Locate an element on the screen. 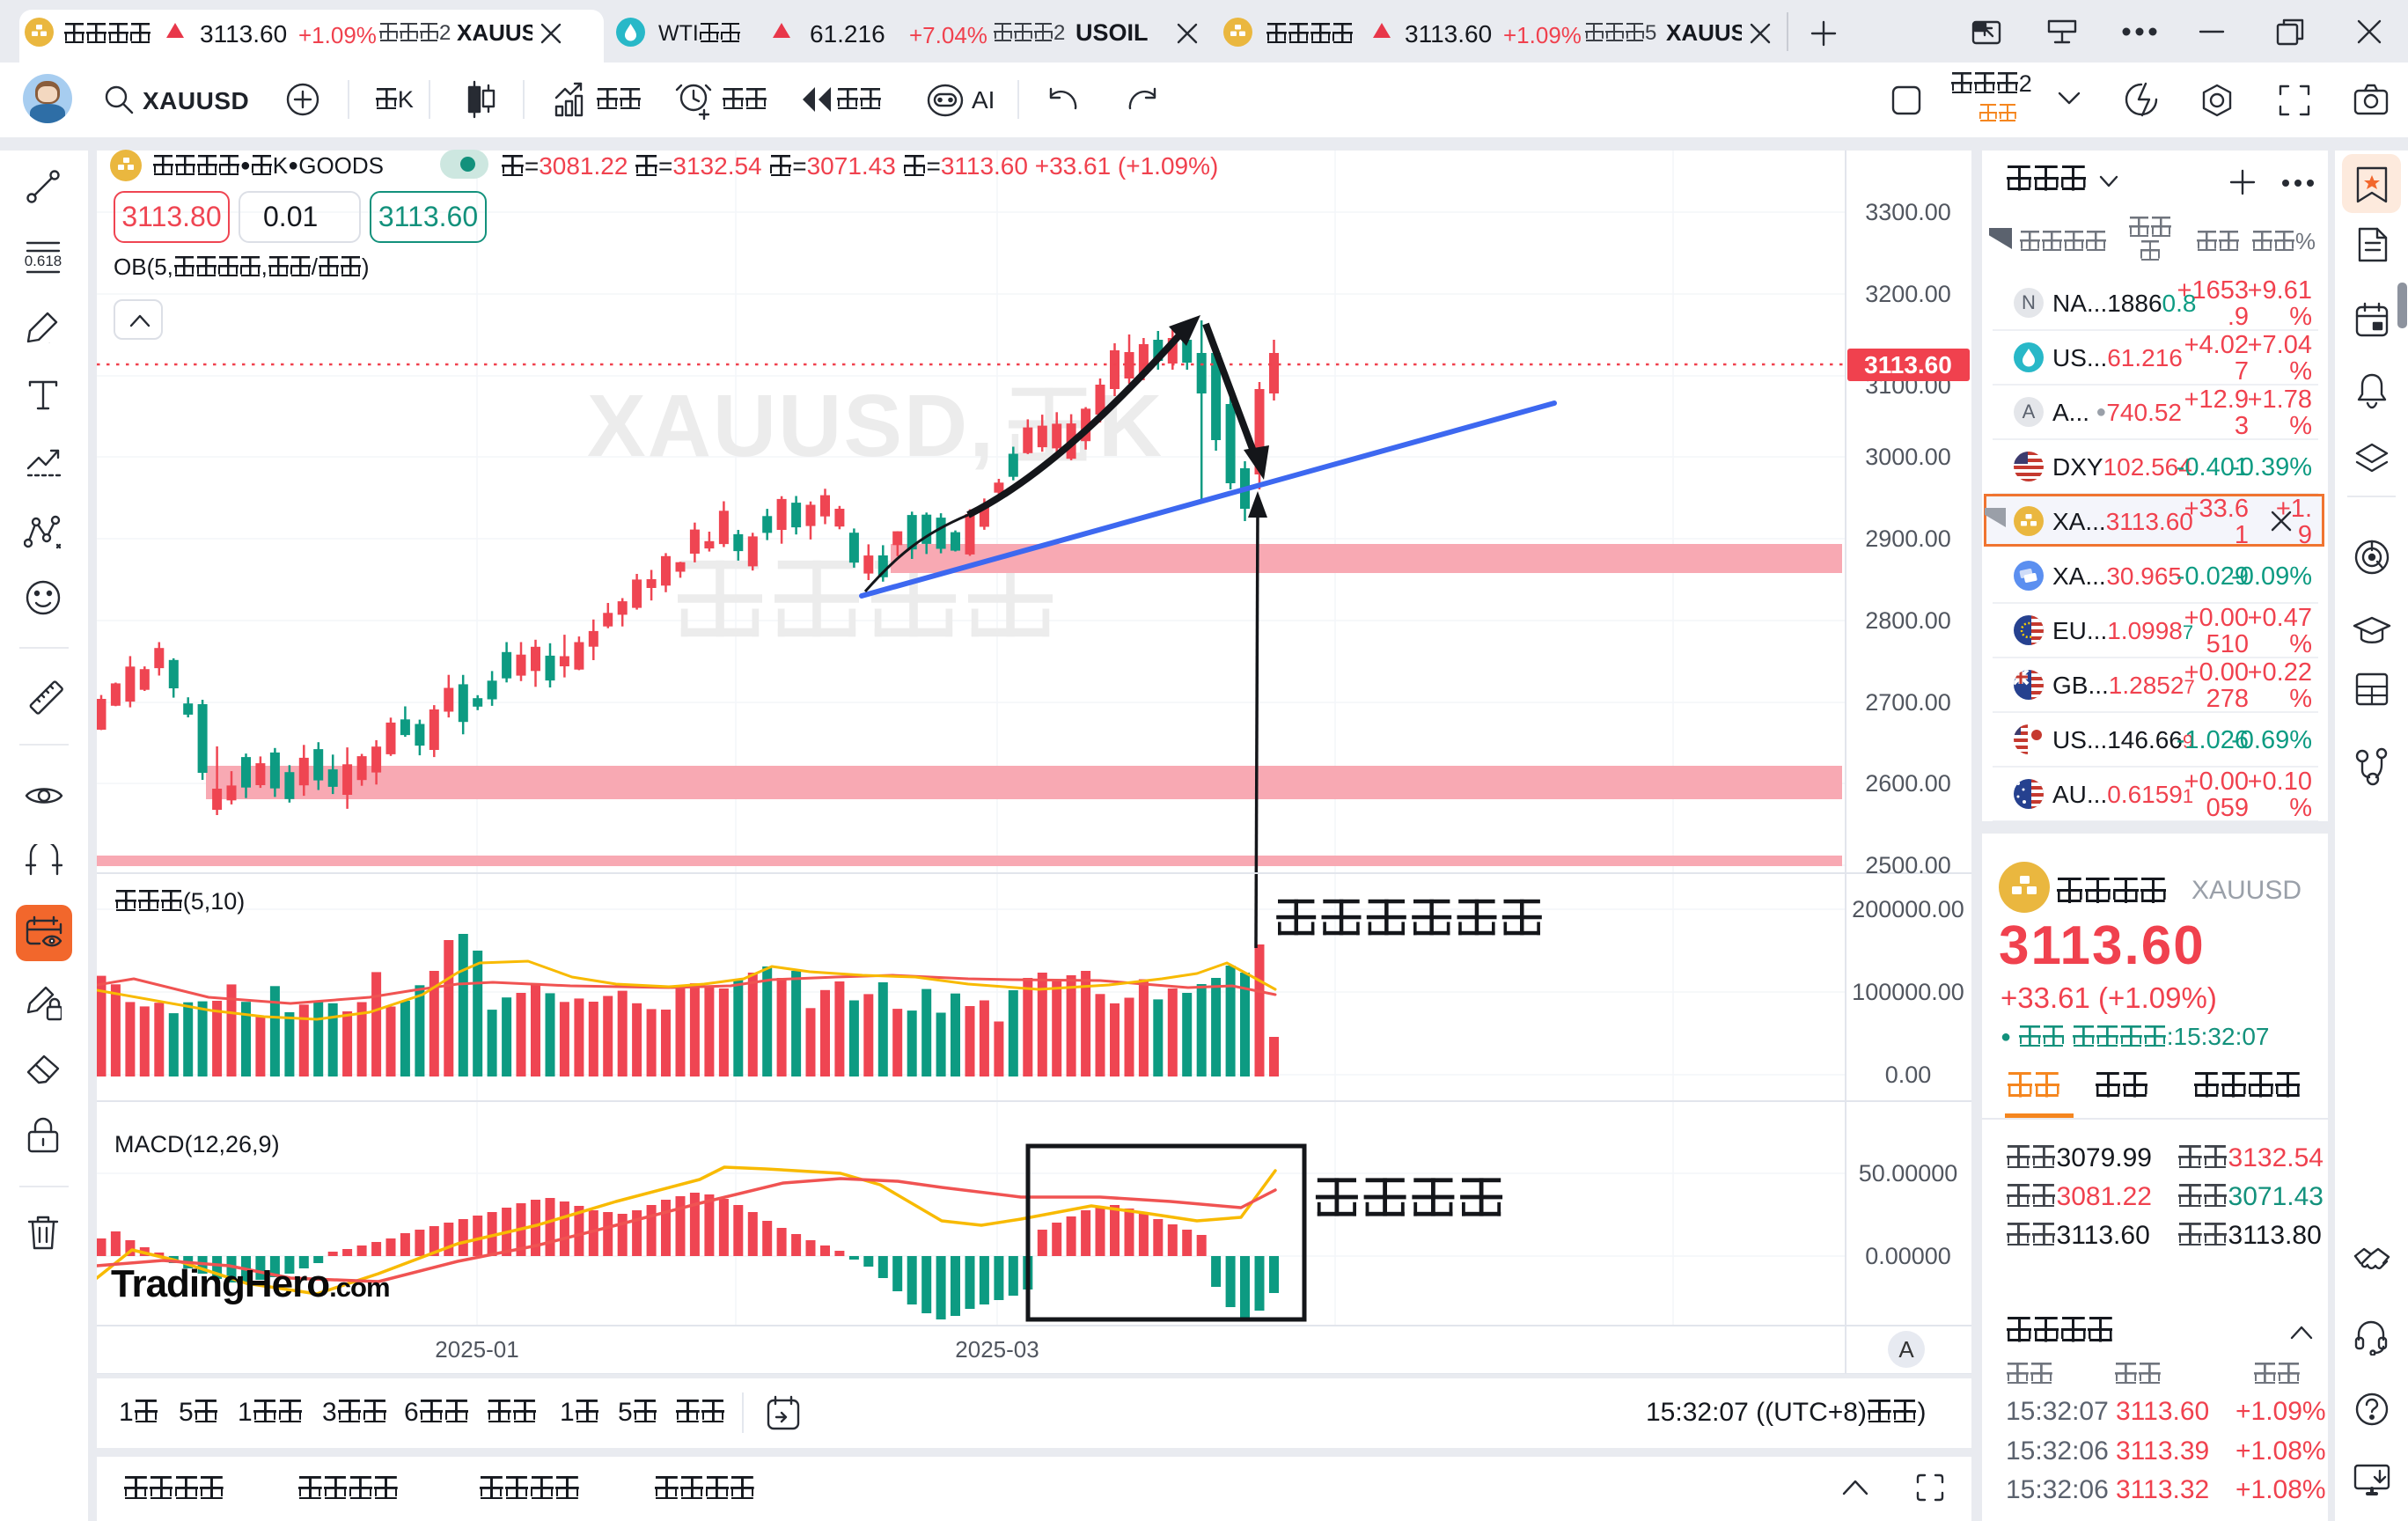 The width and height of the screenshot is (2408, 1521). svg-text: 100000.00 is located at coordinates (1908, 992).